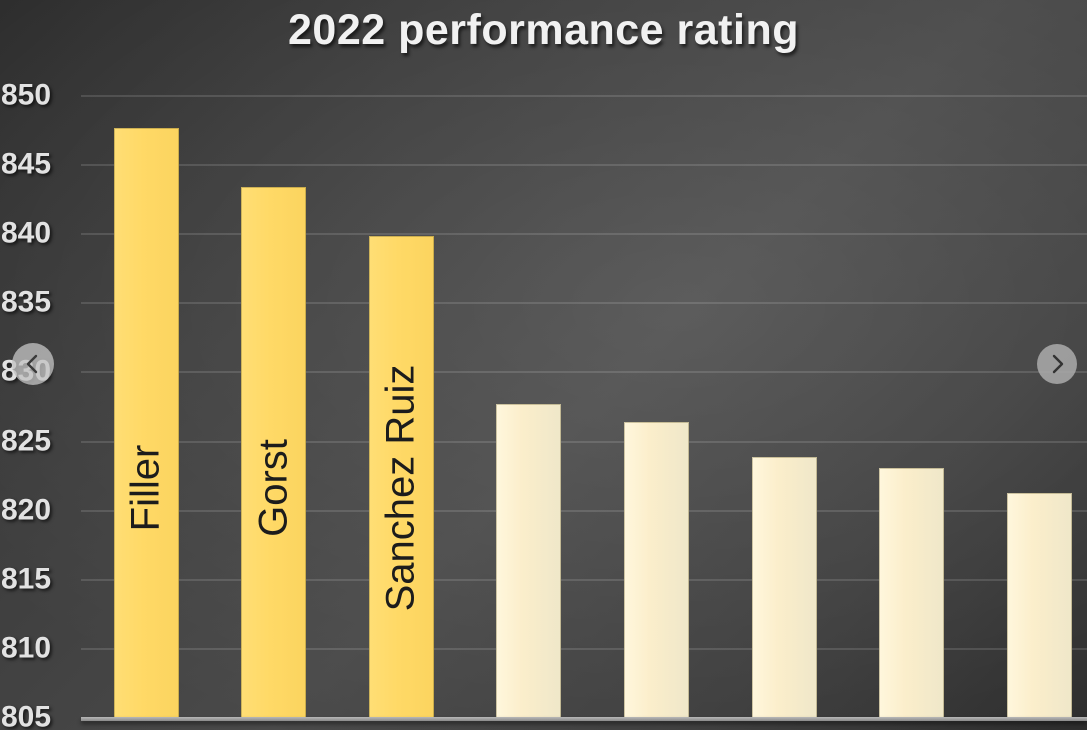 This screenshot has width=1087, height=730. I want to click on bar-label-sanchez-ruiz: Sanchez Ruiz, so click(400, 488).